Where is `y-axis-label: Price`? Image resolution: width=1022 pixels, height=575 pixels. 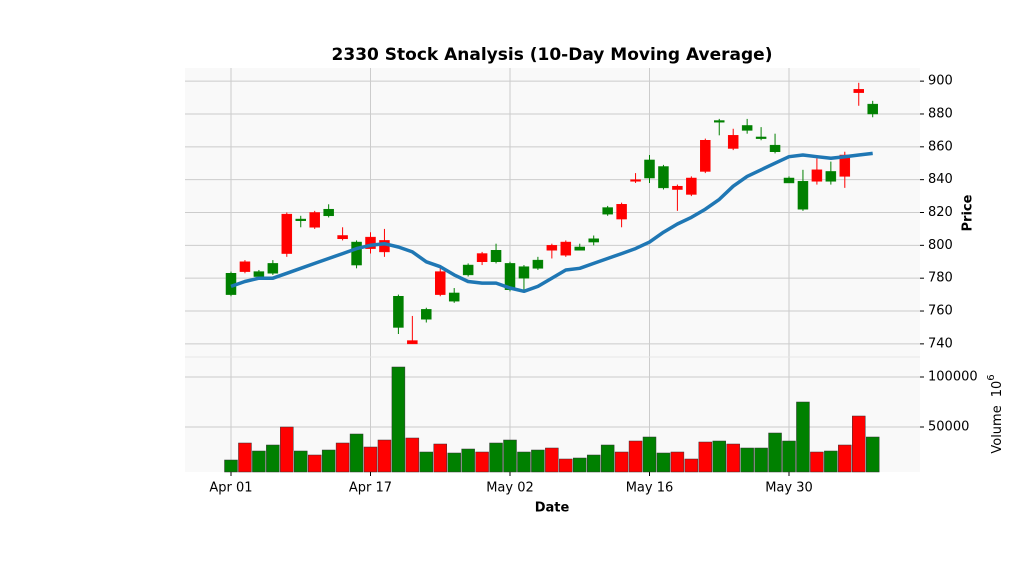
y-axis-label: Price is located at coordinates (968, 212).